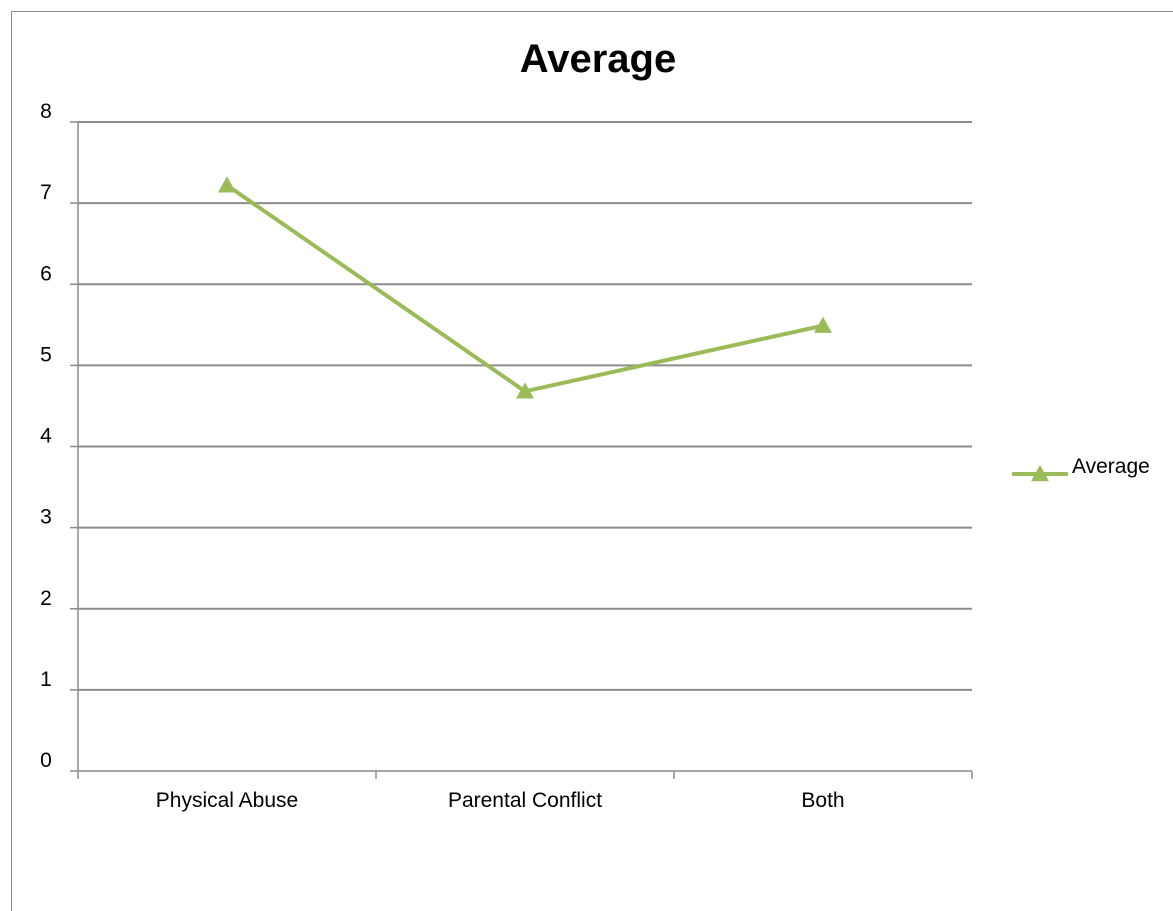 The width and height of the screenshot is (1173, 911). I want to click on y-tick-label: 1, so click(46, 679).